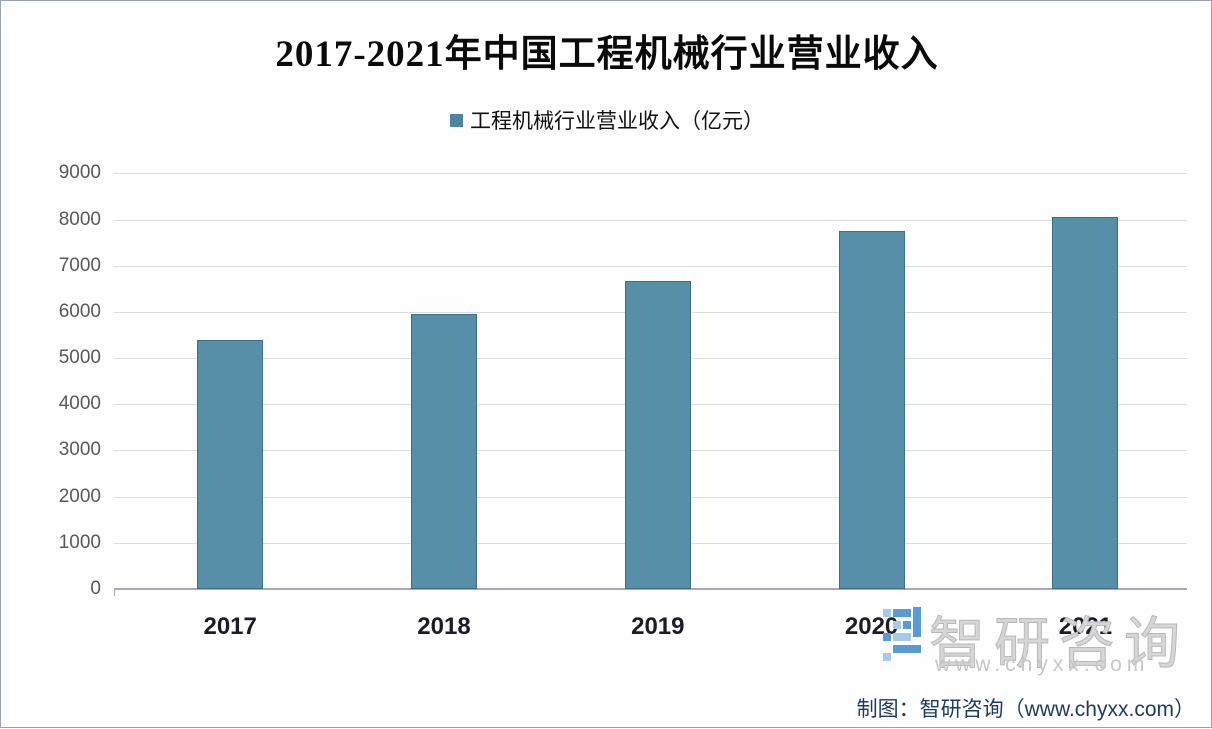  What do you see at coordinates (79, 219) in the screenshot?
I see `y-axis-tick-label: 8000` at bounding box center [79, 219].